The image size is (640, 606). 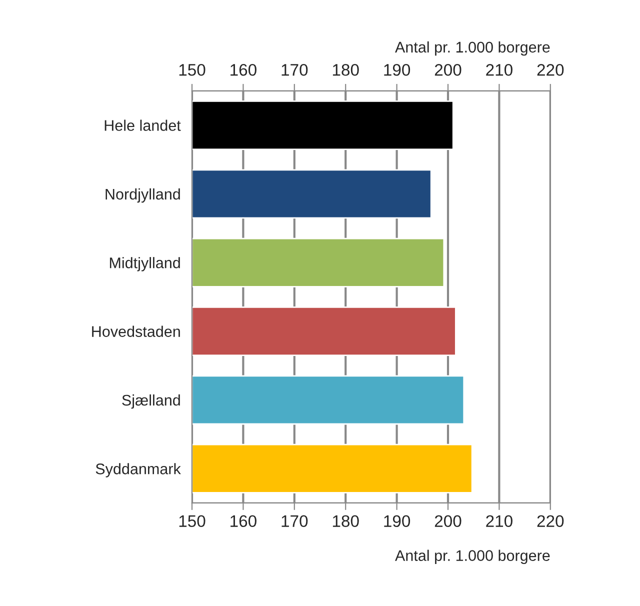 What do you see at coordinates (295, 521) in the screenshot?
I see `x-tick-label: 170` at bounding box center [295, 521].